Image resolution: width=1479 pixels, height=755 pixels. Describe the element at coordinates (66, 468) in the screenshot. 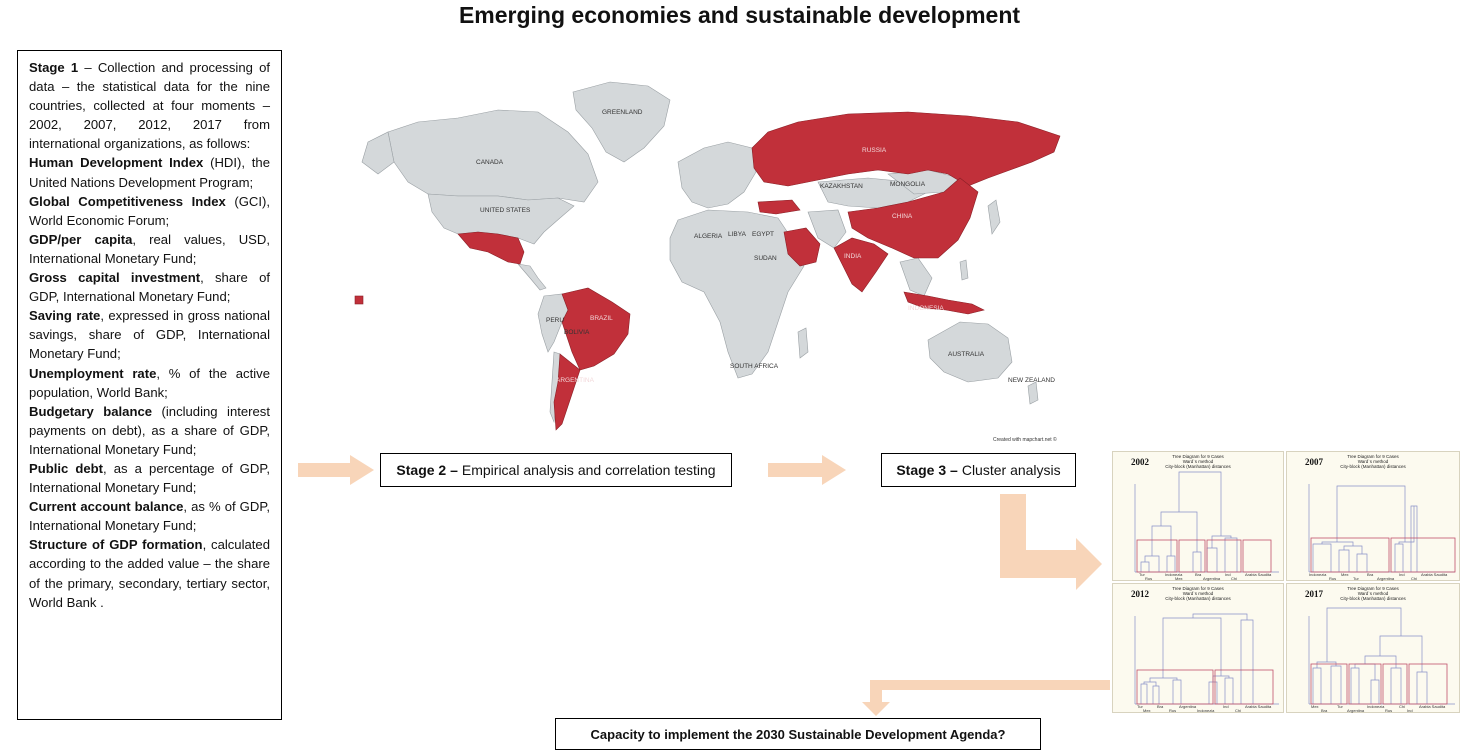

I see `item-title: Public debt` at that location.